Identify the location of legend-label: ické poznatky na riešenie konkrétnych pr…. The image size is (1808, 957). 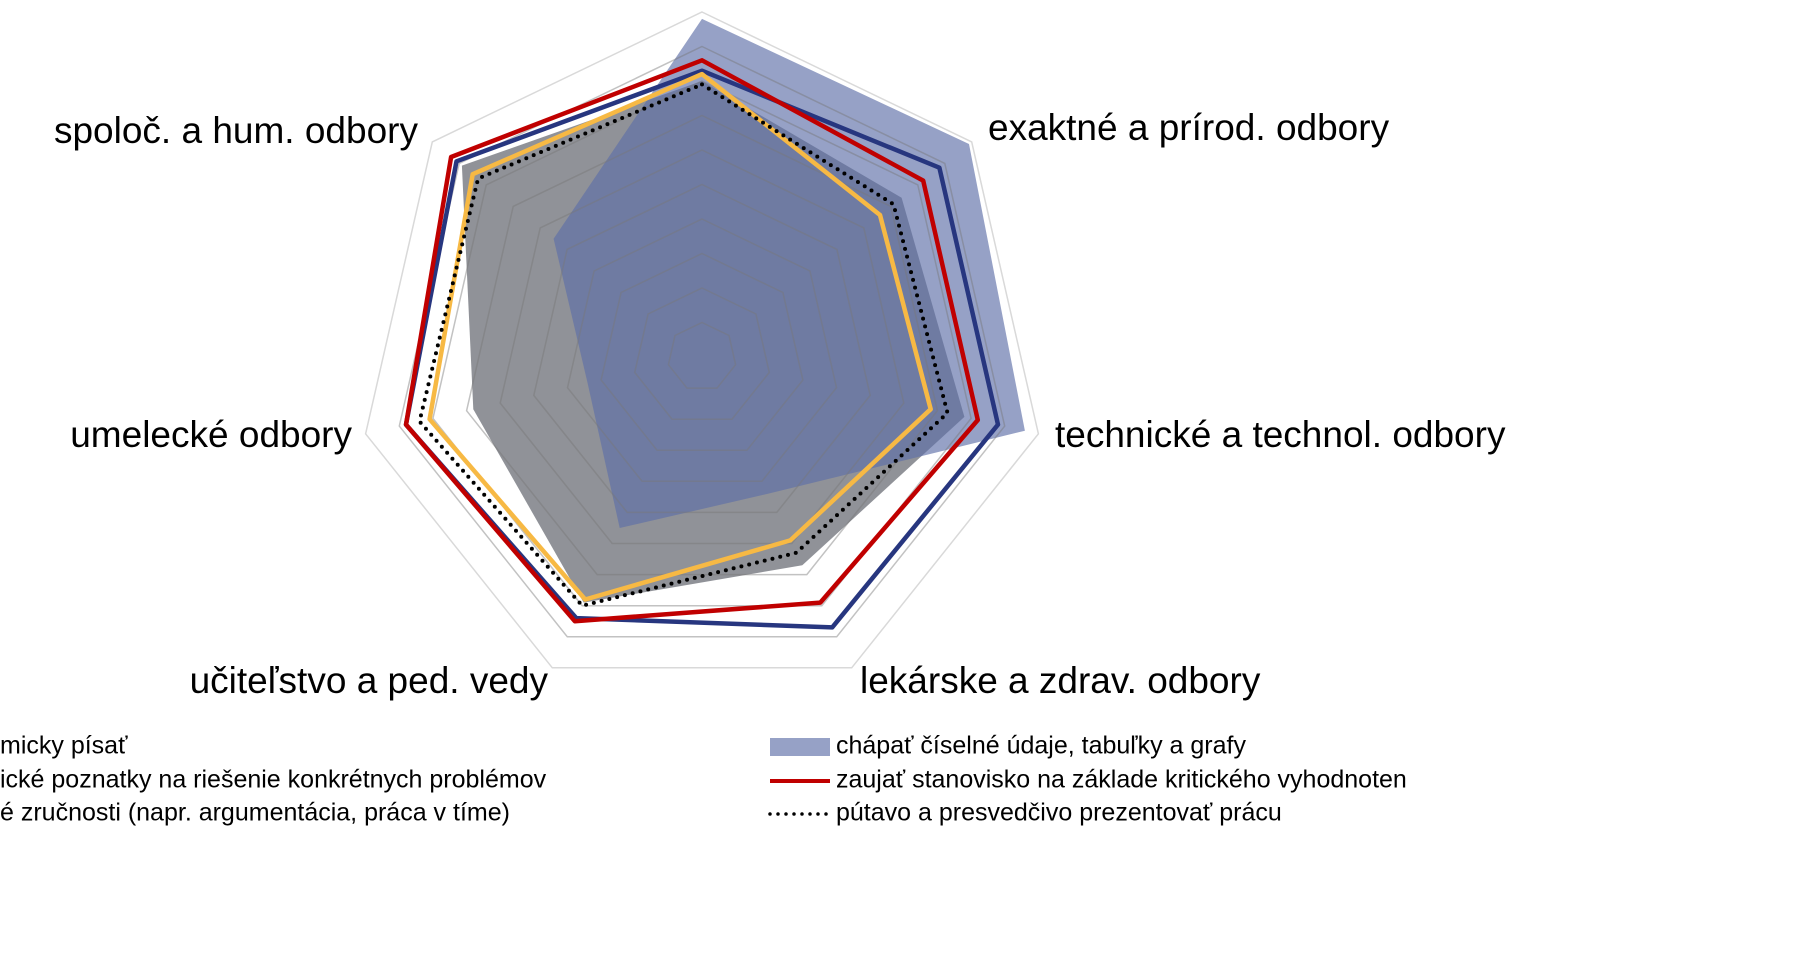
(273, 780).